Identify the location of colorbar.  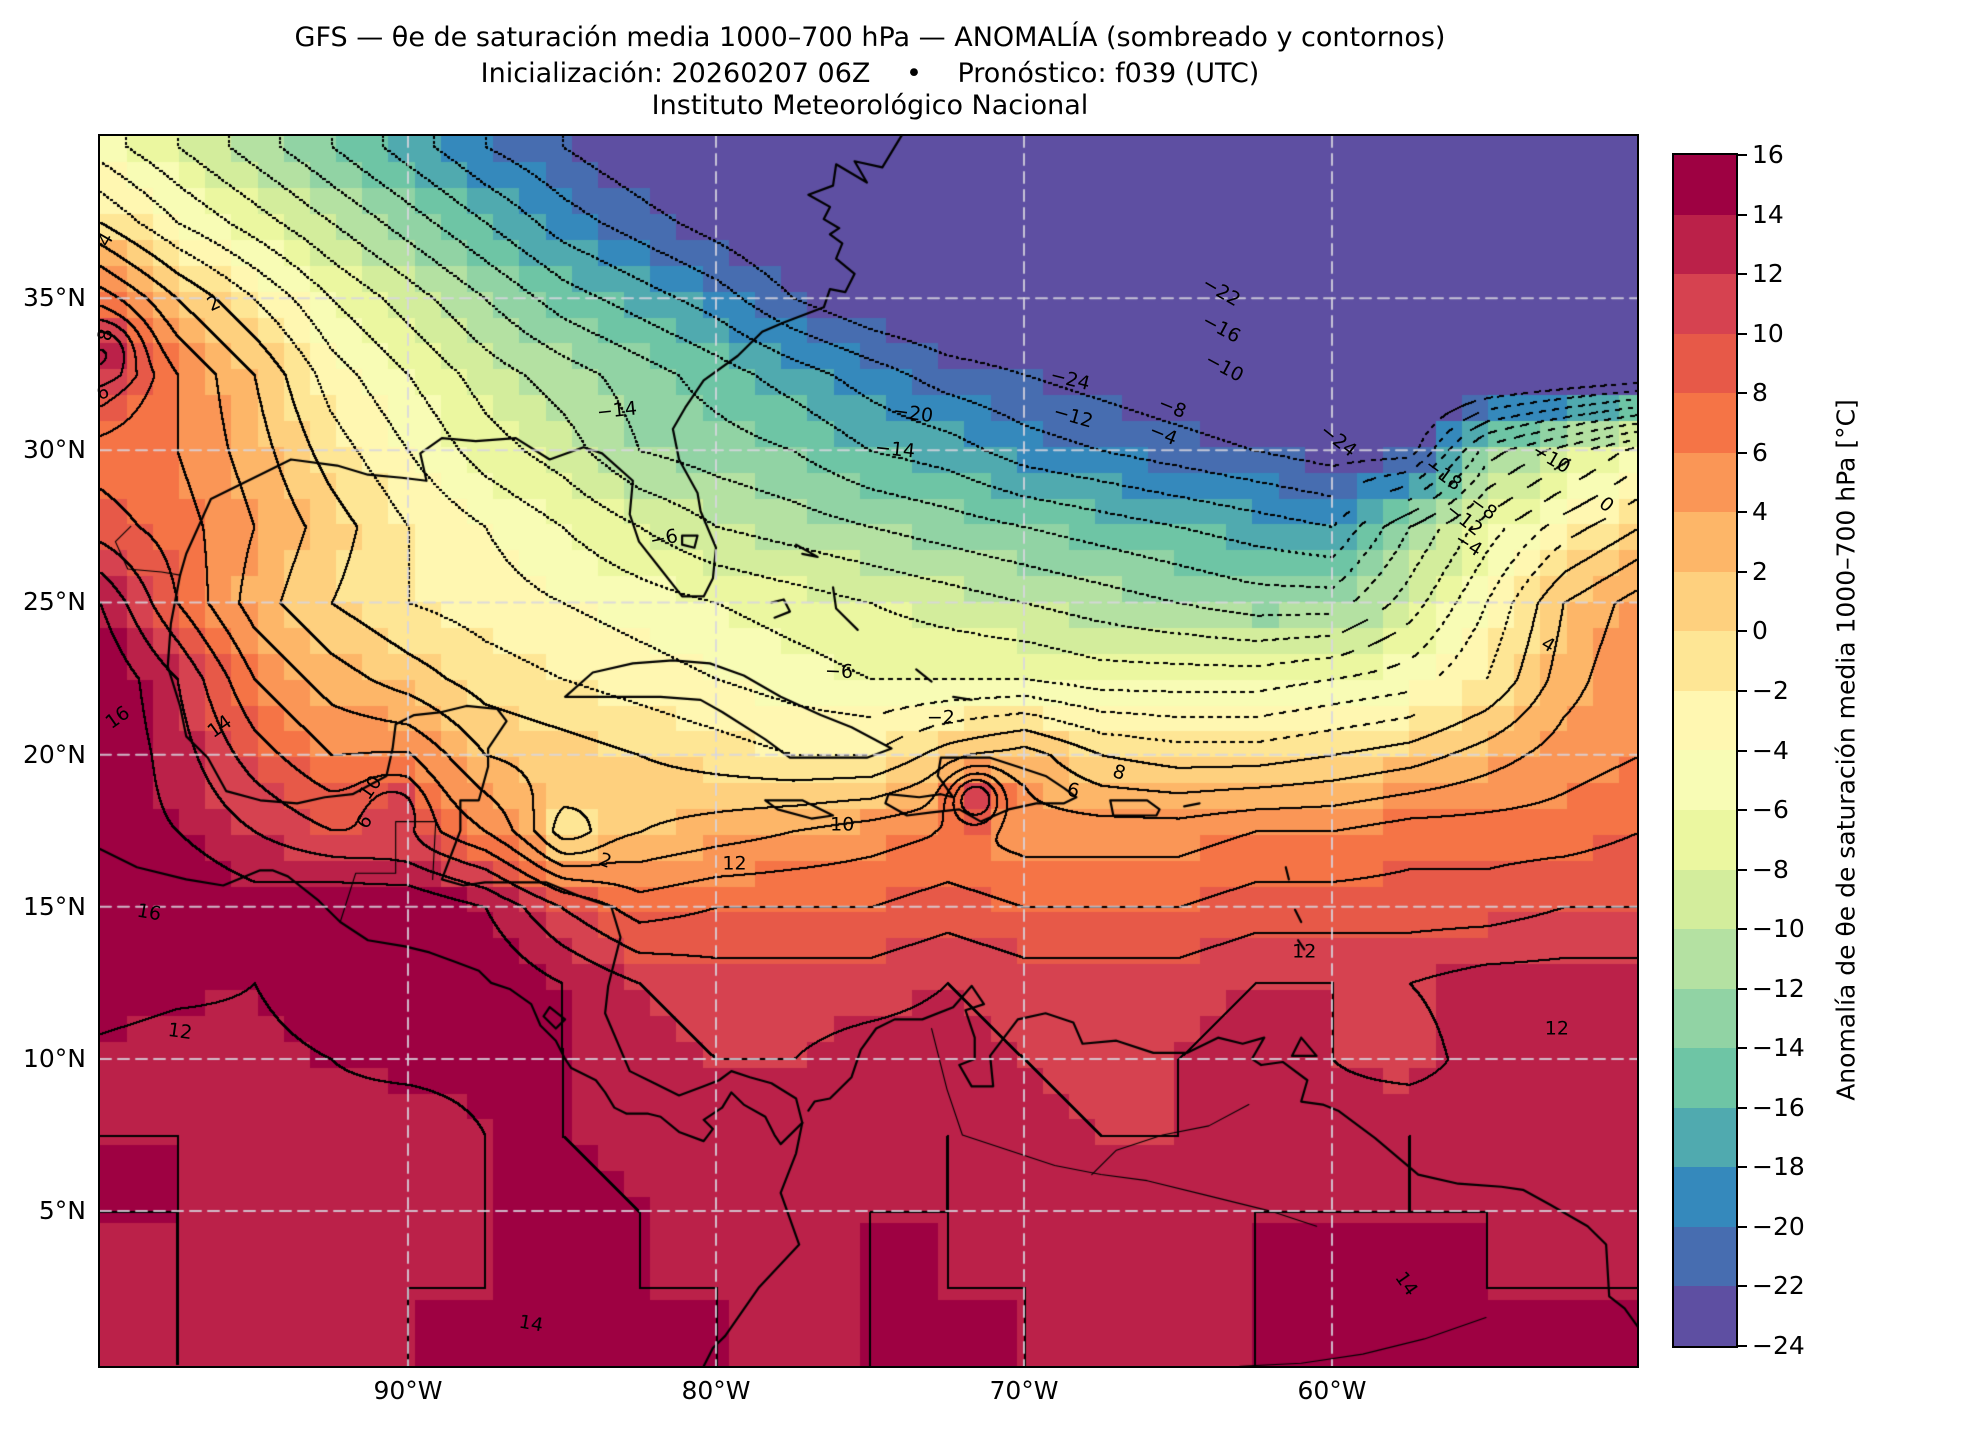
(1705, 750).